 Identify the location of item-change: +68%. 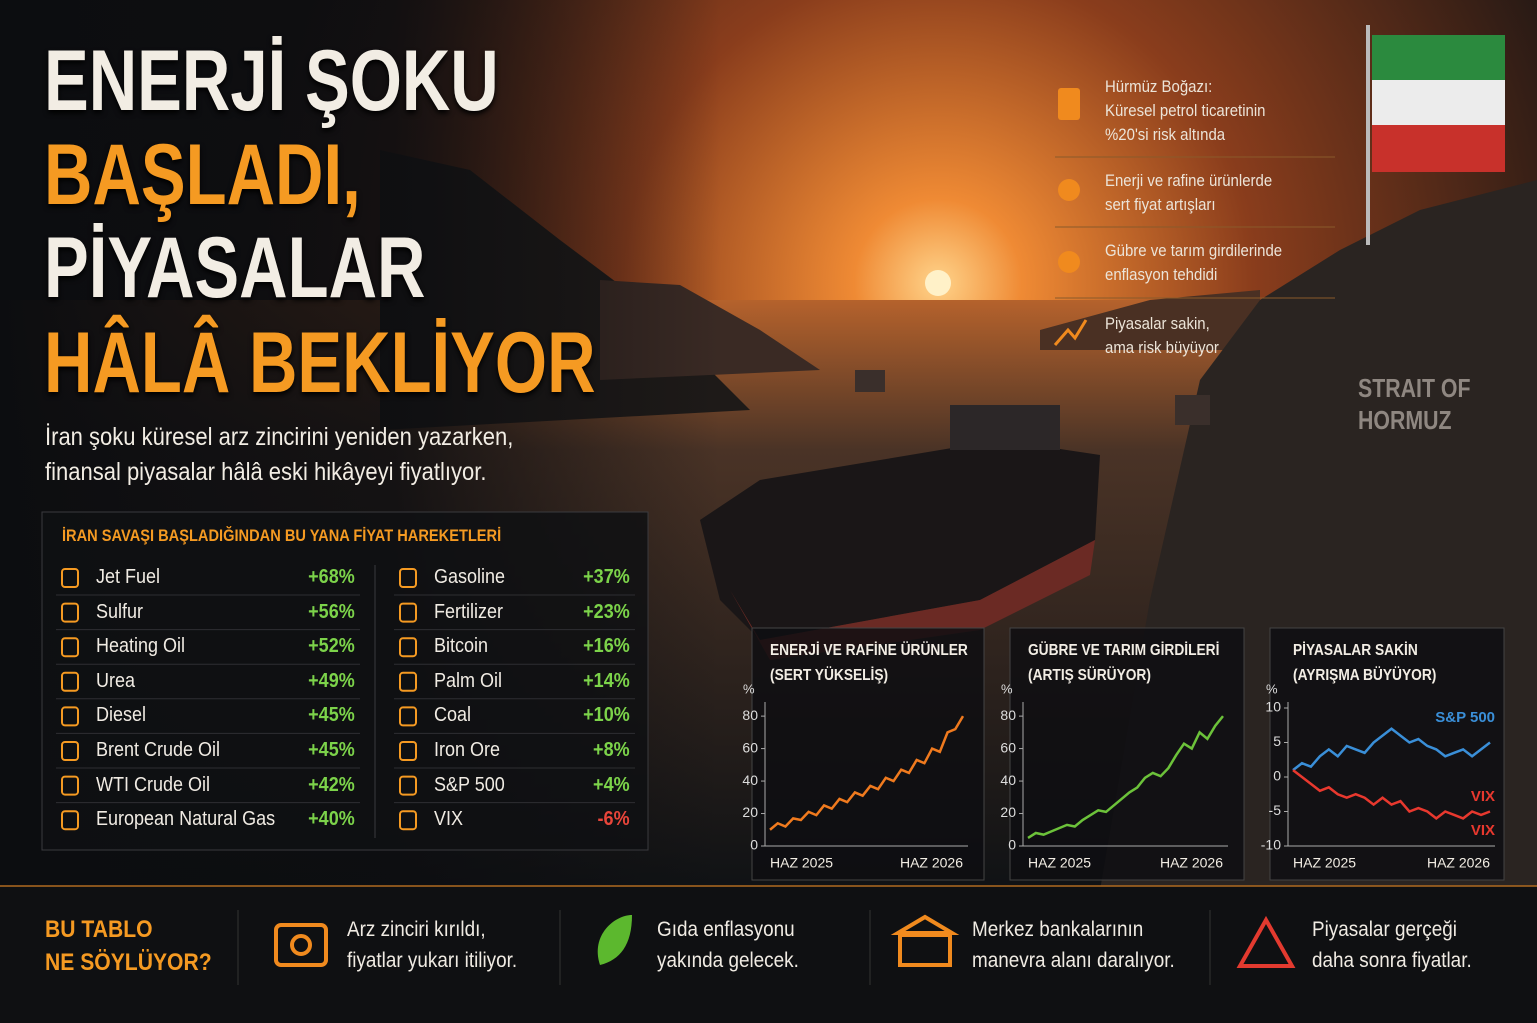
(331, 577).